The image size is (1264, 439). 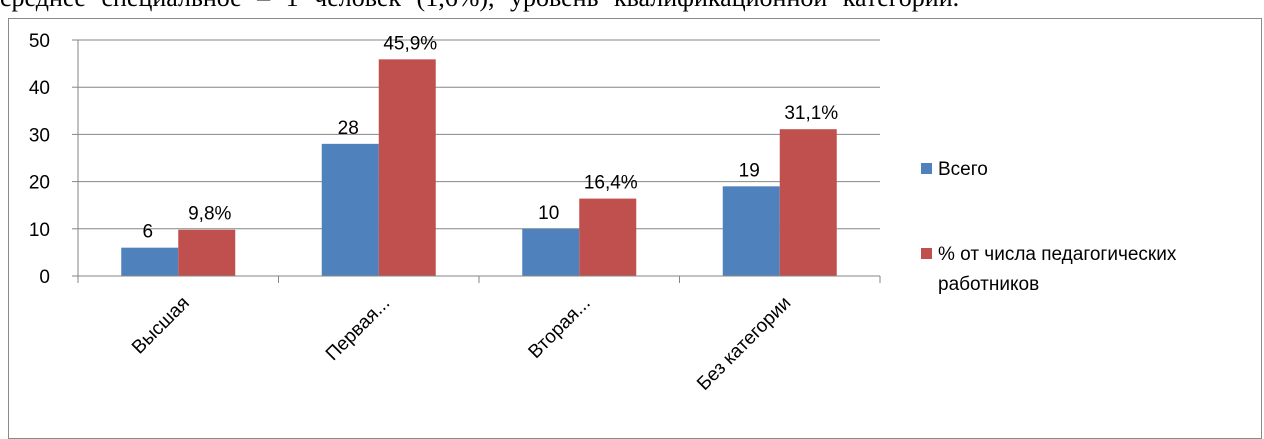 I want to click on data-label: 19, so click(x=749, y=170).